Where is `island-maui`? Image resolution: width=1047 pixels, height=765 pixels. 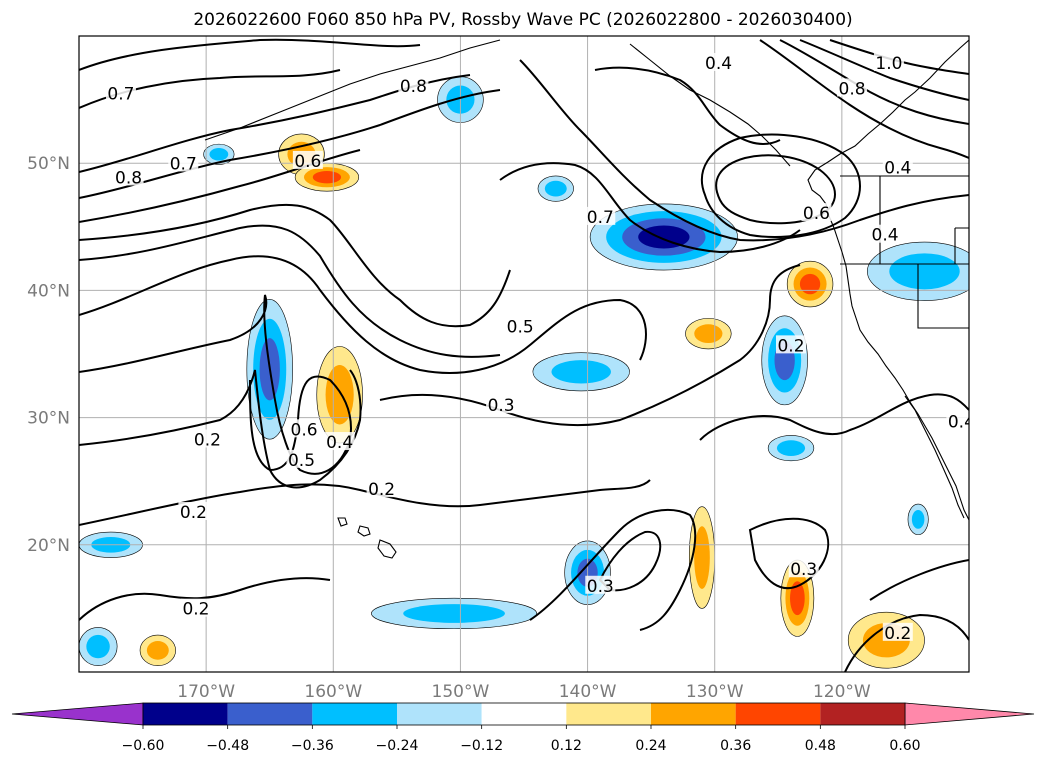
island-maui is located at coordinates (364, 531).